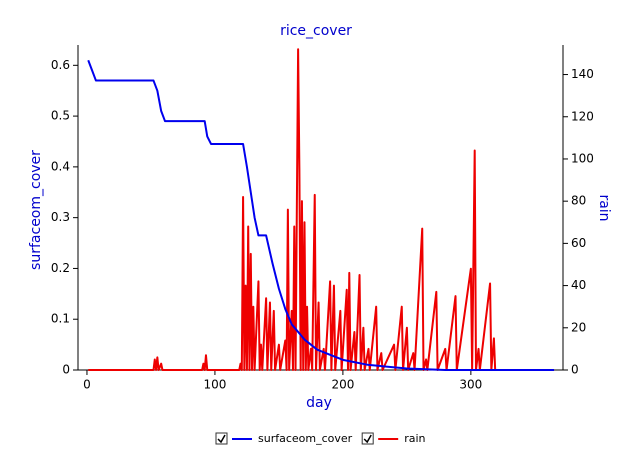 This screenshot has width=636, height=471. What do you see at coordinates (414, 438) in the screenshot?
I see `legend-label: rain` at bounding box center [414, 438].